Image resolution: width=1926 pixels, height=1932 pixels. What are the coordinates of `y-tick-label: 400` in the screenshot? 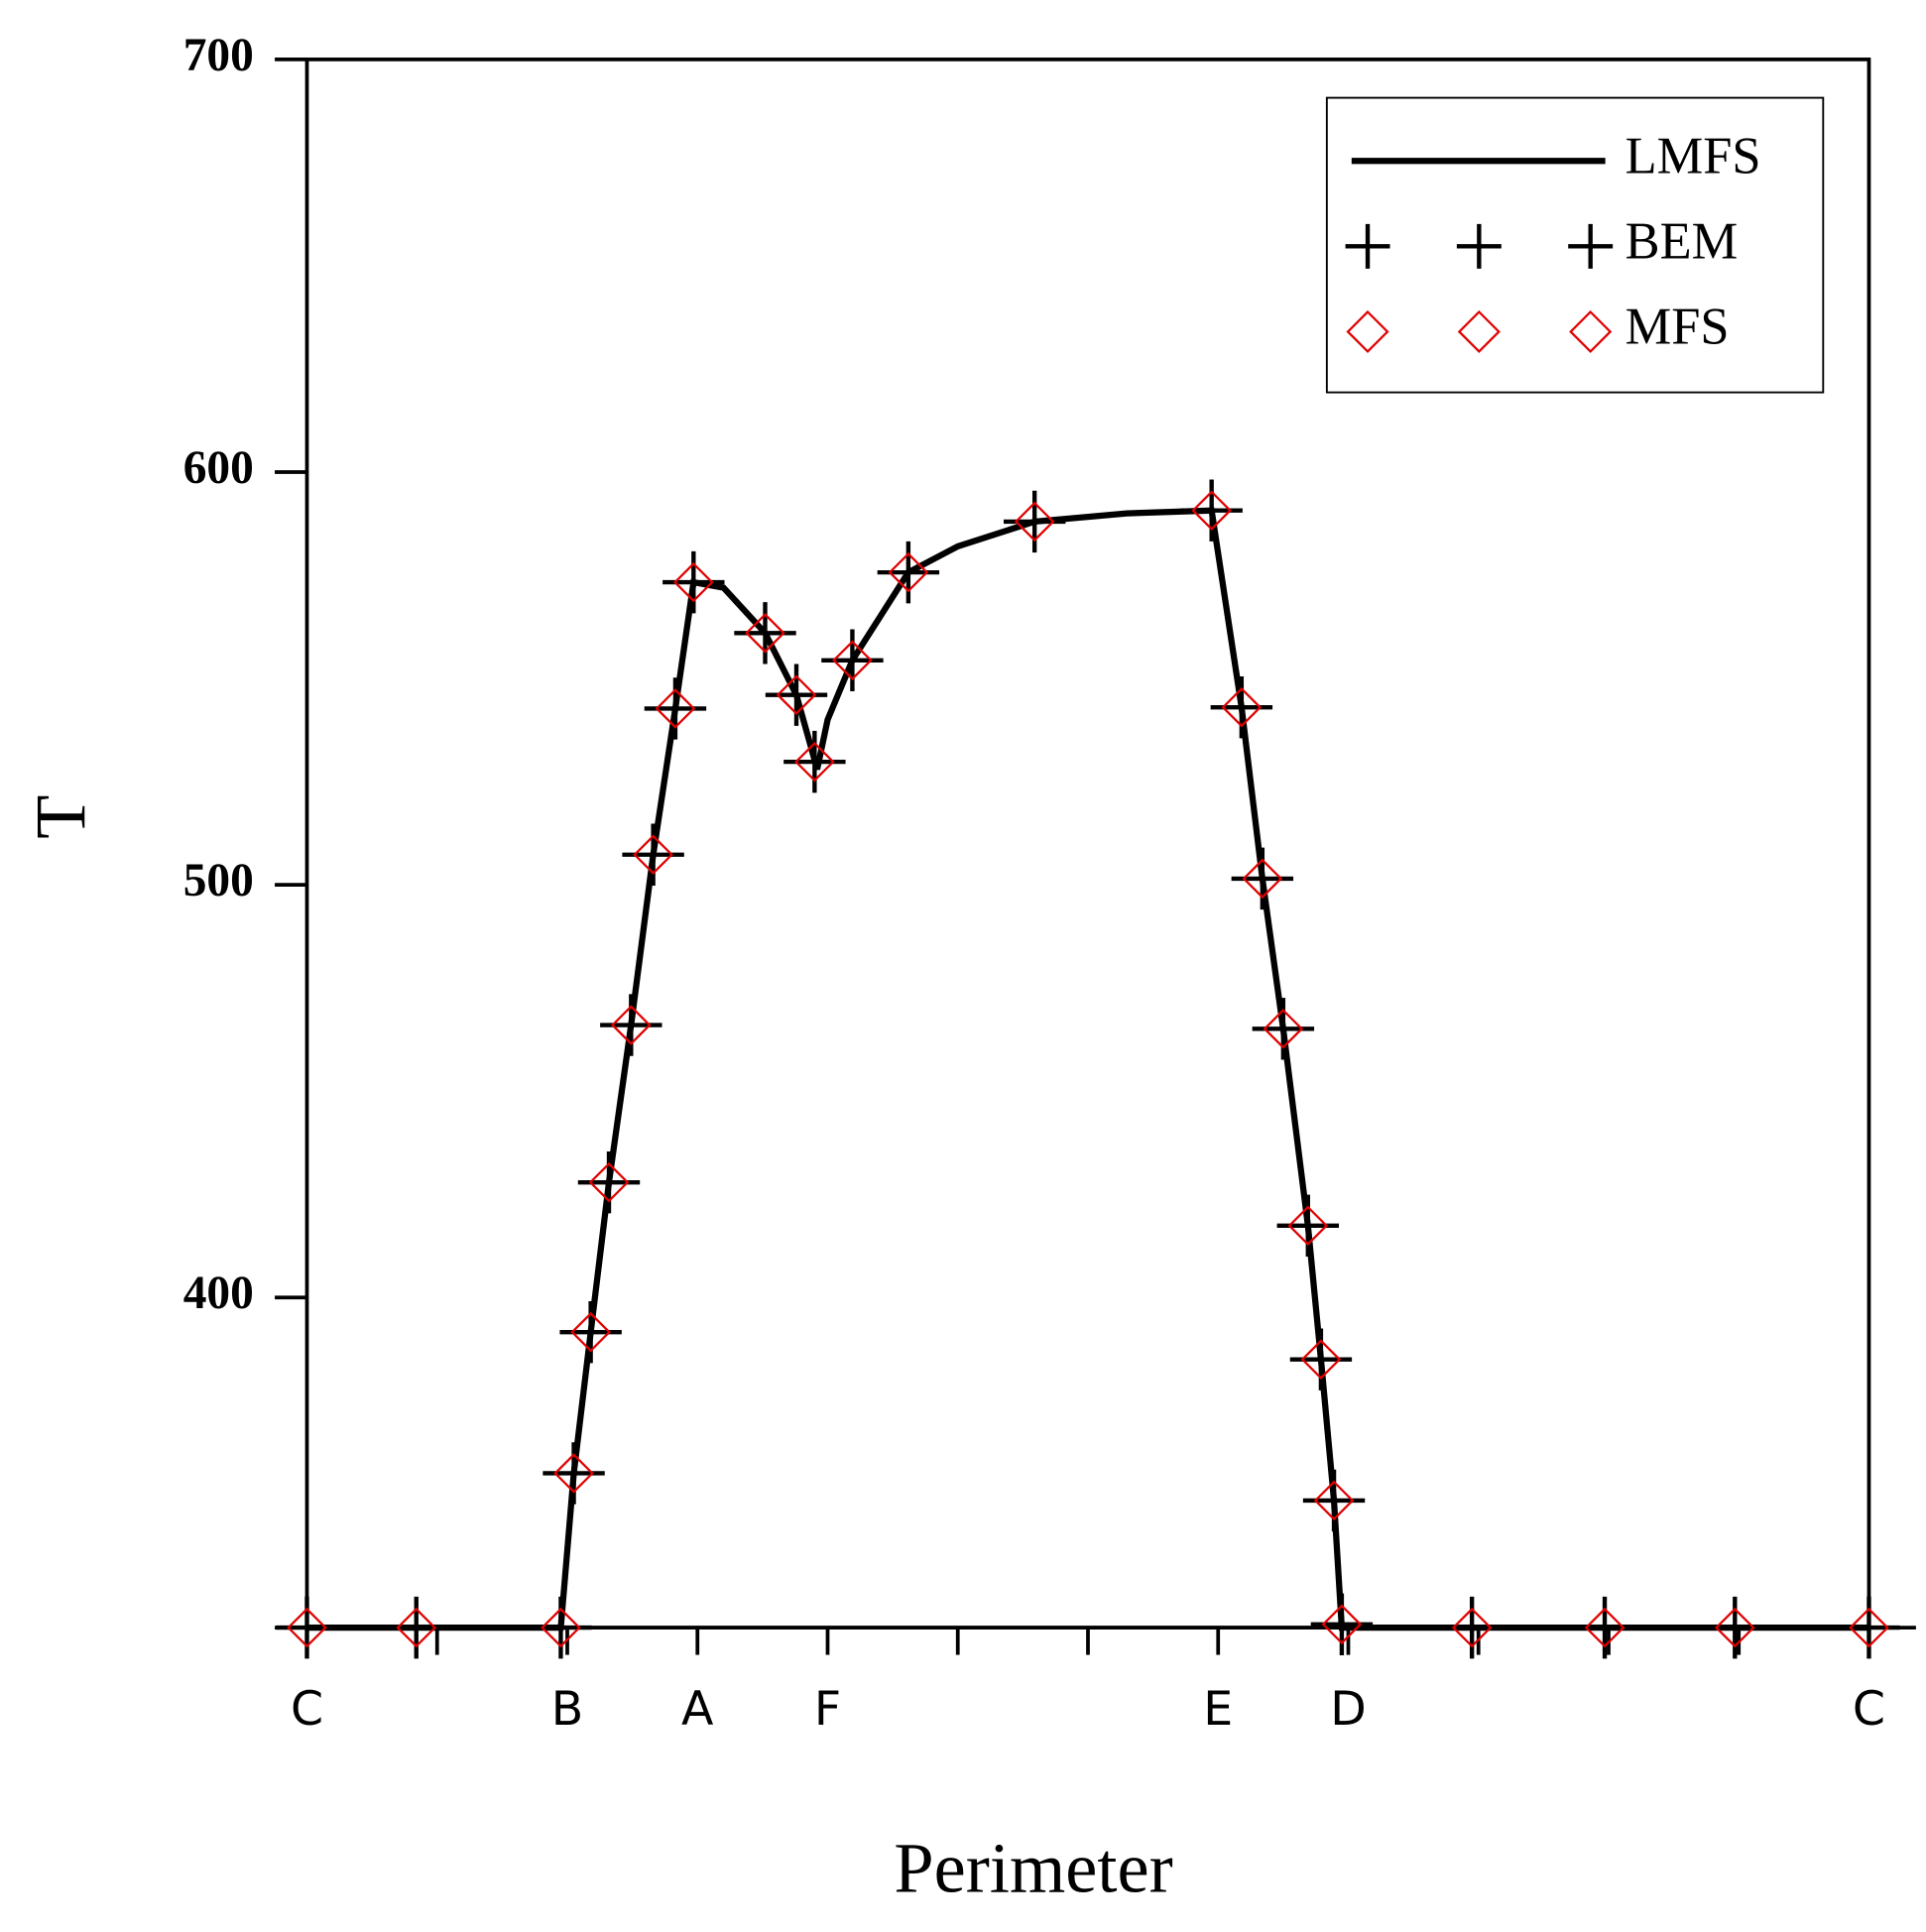 It's located at (218, 1293).